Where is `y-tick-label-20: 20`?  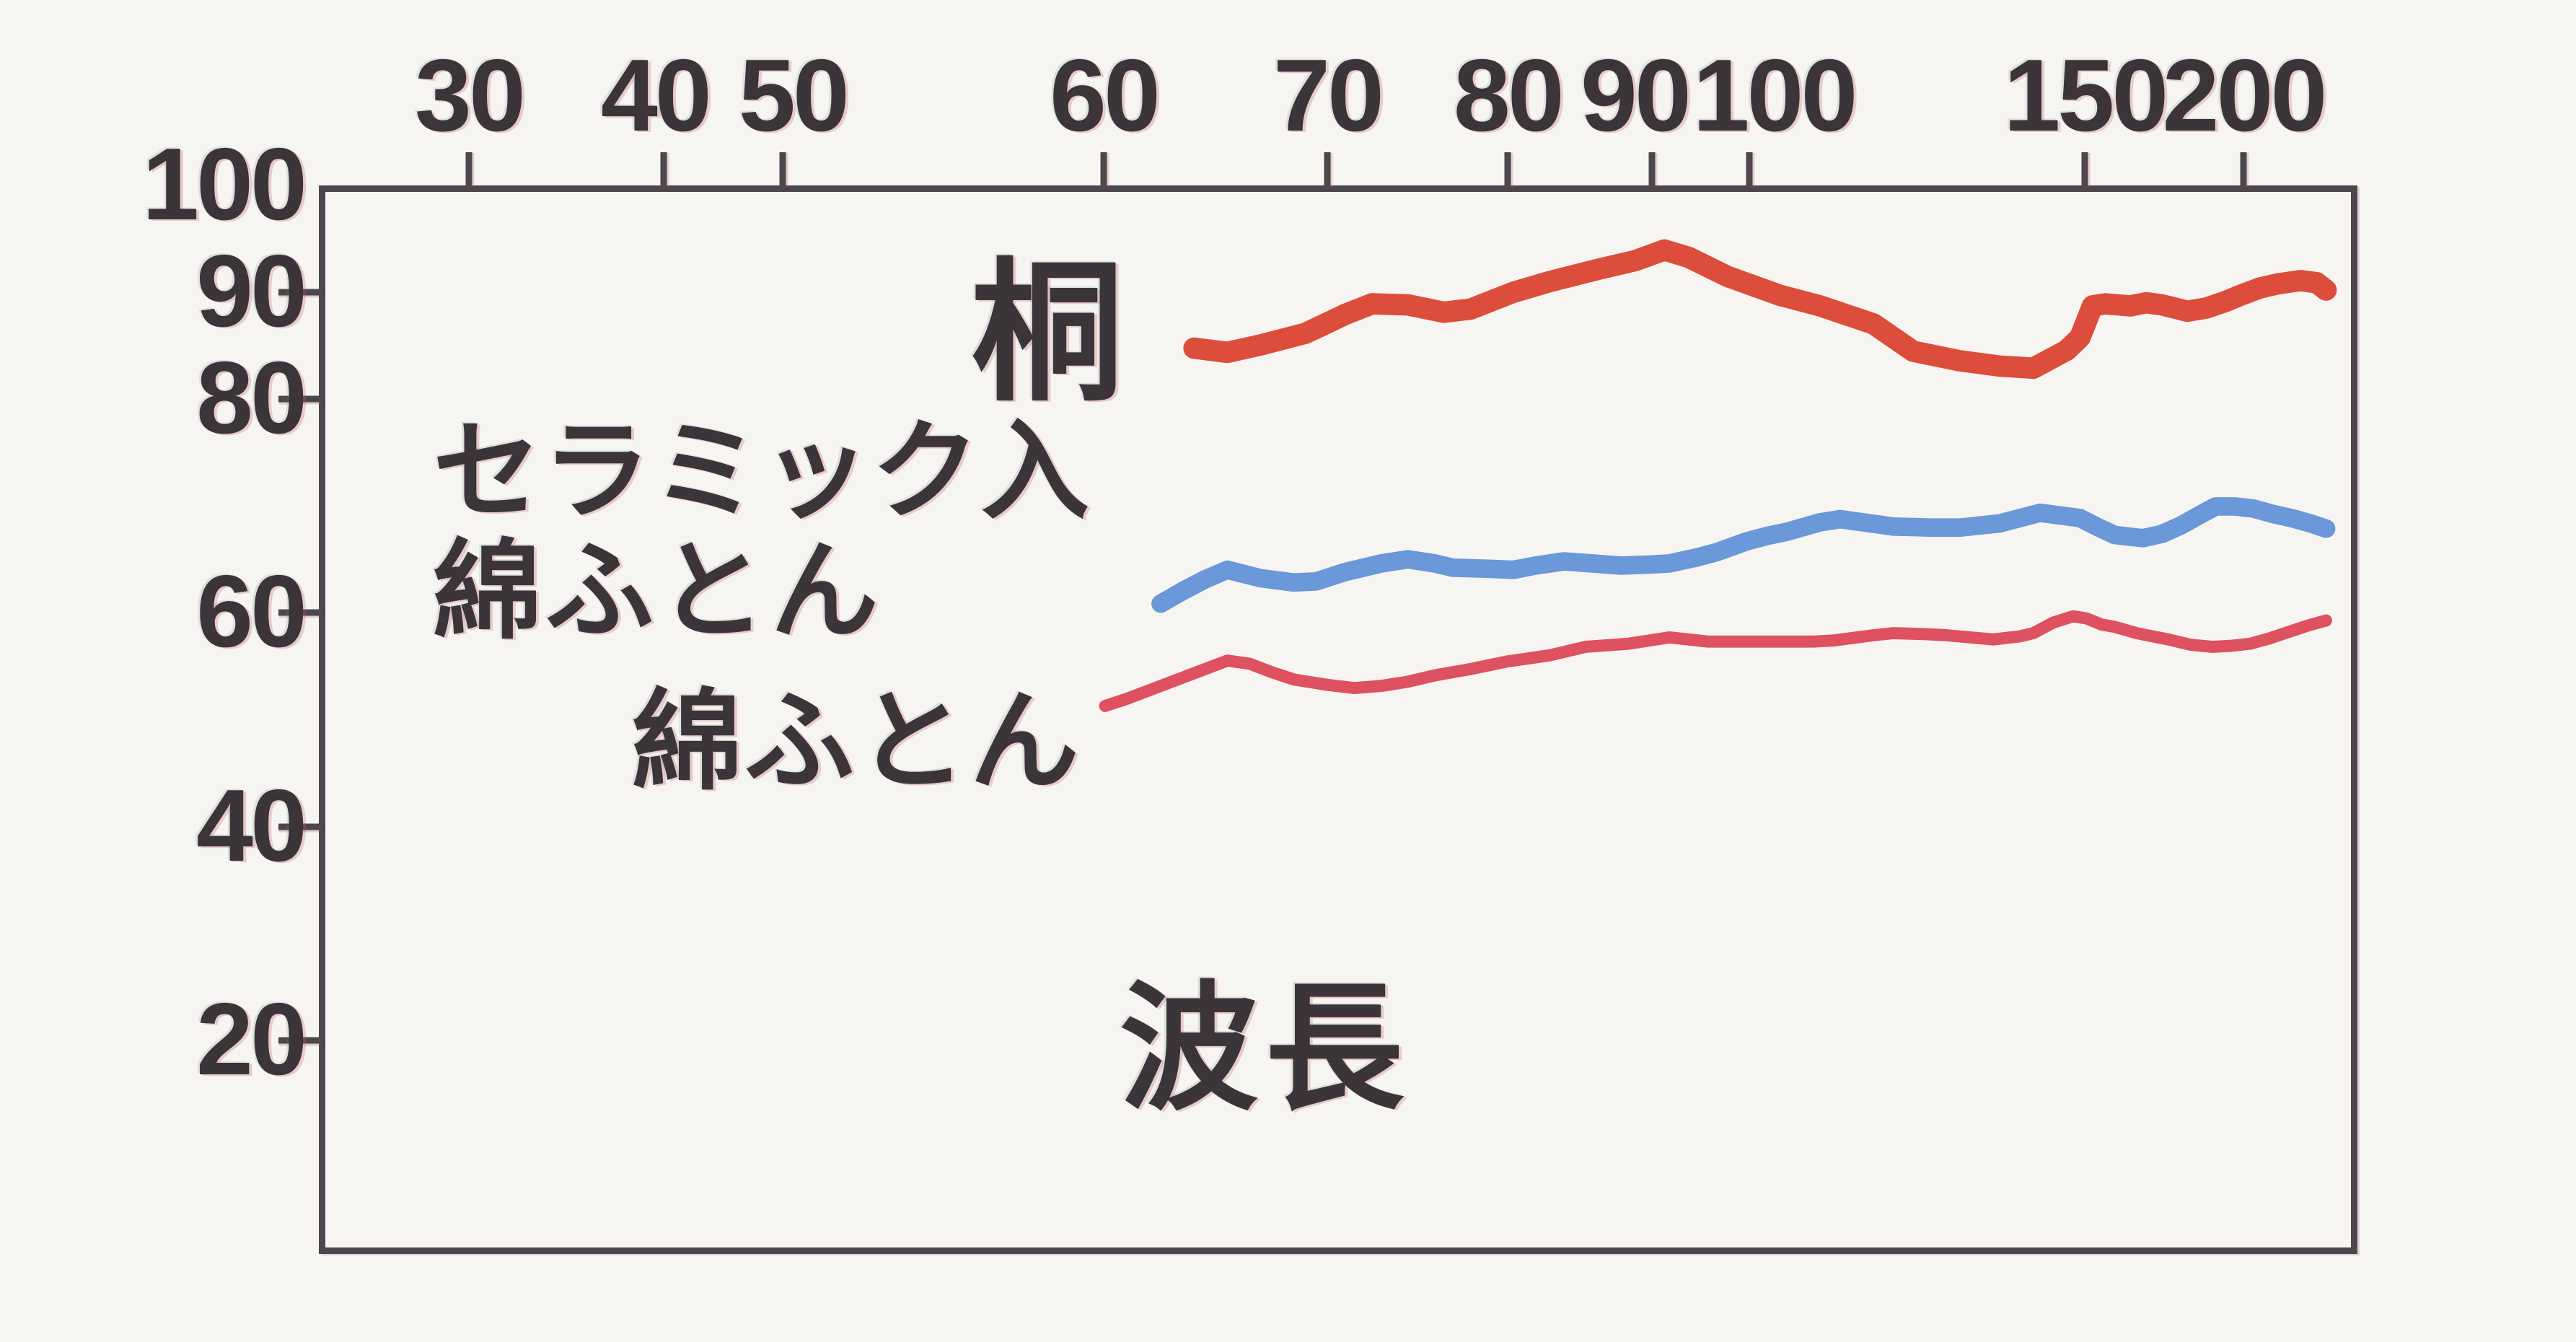 y-tick-label-20: 20 is located at coordinates (251, 1039).